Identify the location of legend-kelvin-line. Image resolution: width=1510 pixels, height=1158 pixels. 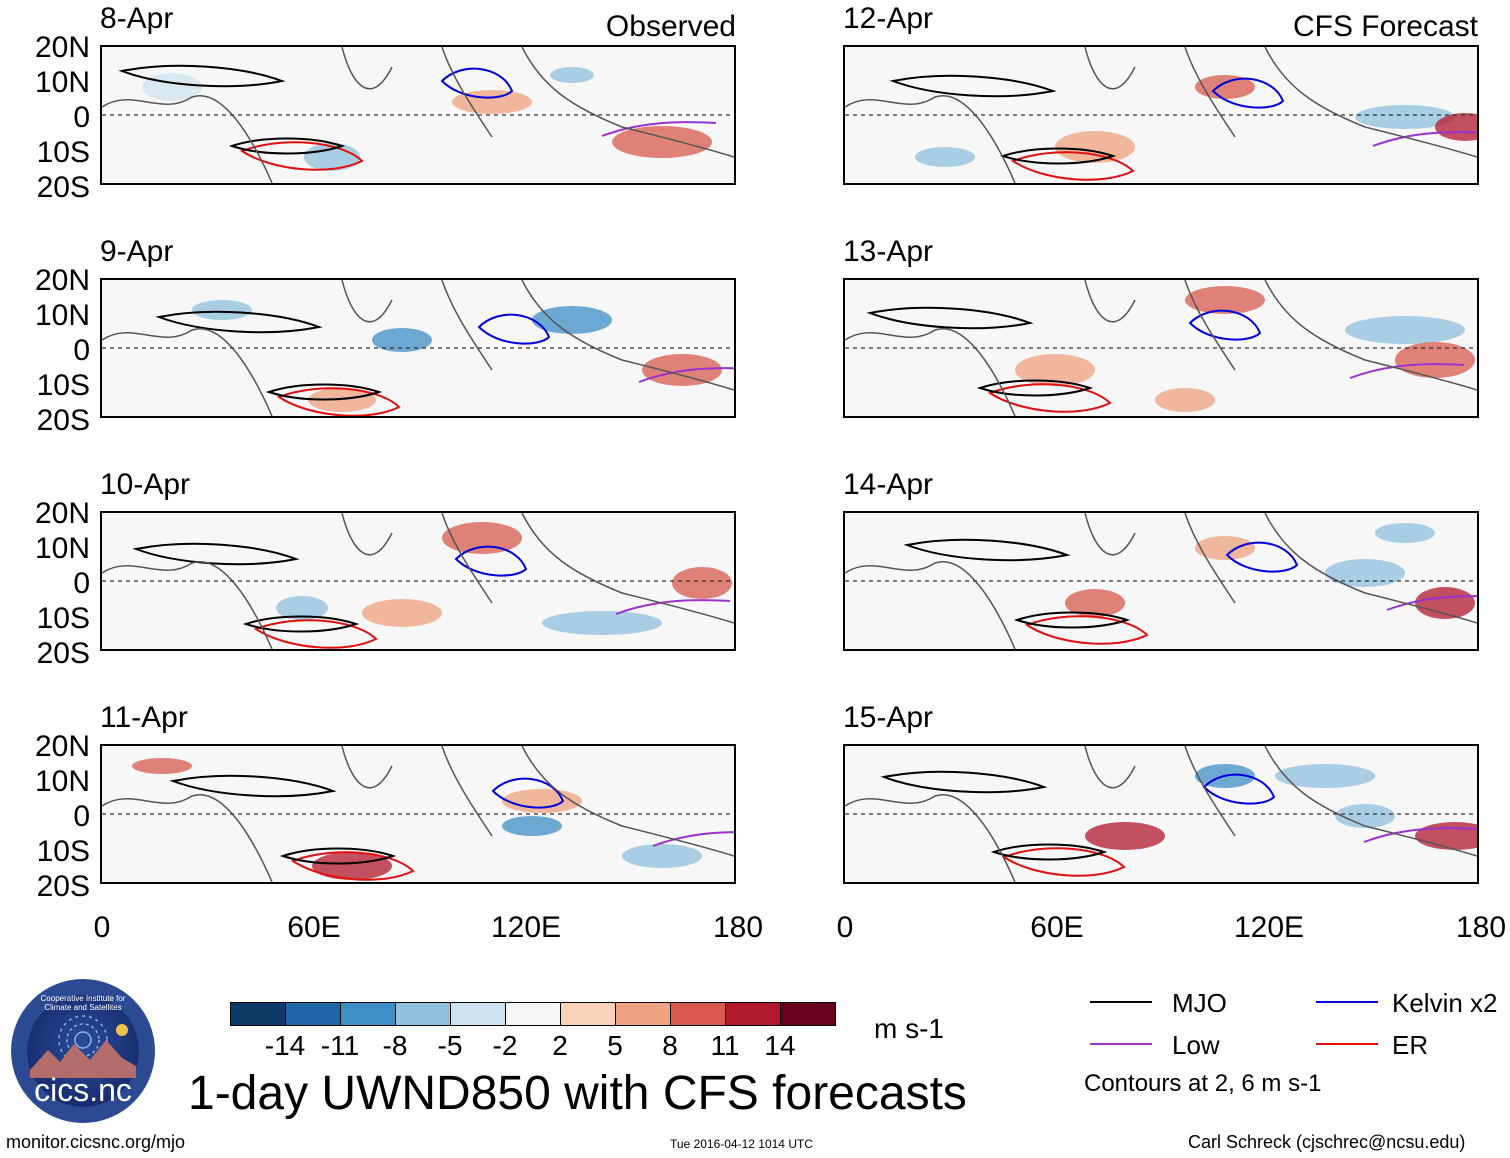
(1347, 1002).